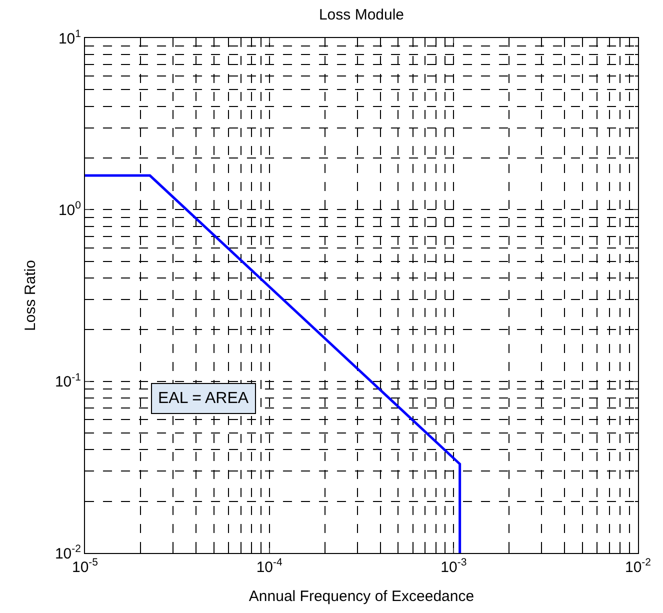  Describe the element at coordinates (453, 566) in the screenshot. I see `x-tick-label: 10$^{-3}$` at that location.